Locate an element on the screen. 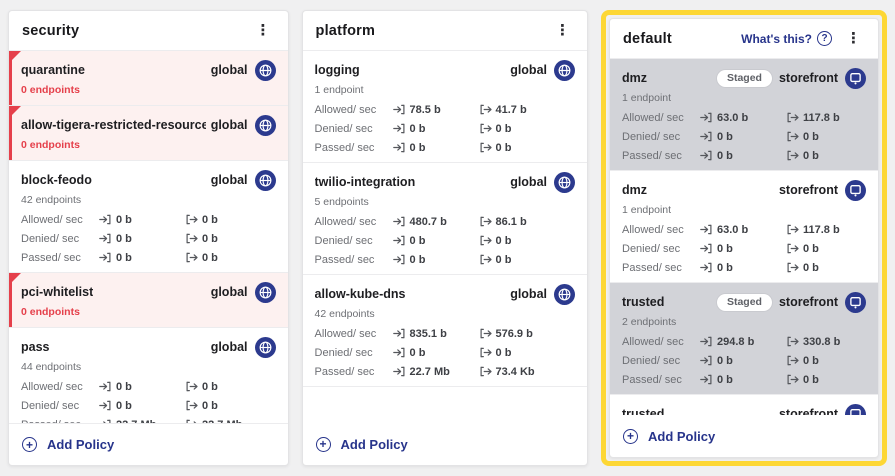 This screenshot has width=895, height=476. stat-outbound-value: 41.7 b is located at coordinates (511, 109).